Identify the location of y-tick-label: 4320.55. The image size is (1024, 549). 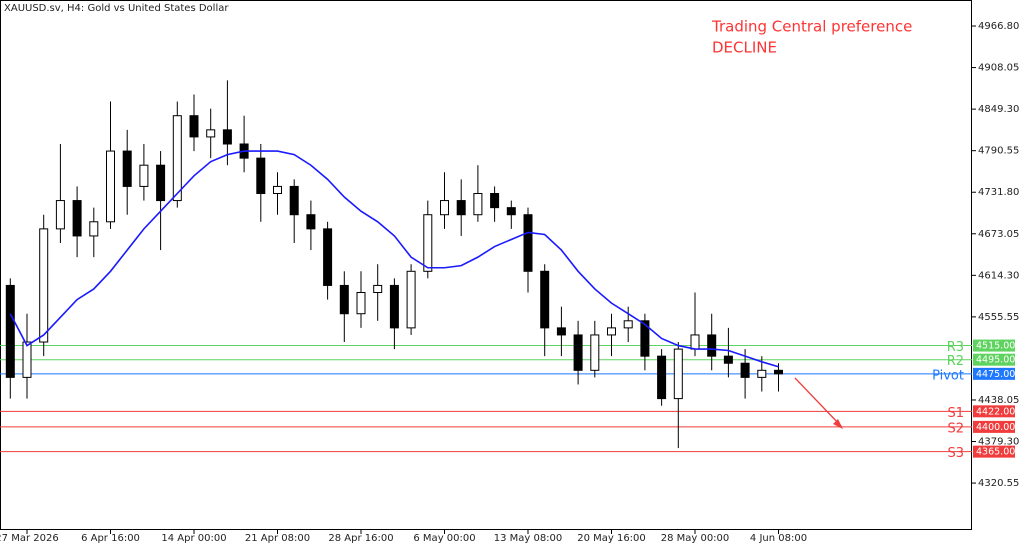
(998, 483).